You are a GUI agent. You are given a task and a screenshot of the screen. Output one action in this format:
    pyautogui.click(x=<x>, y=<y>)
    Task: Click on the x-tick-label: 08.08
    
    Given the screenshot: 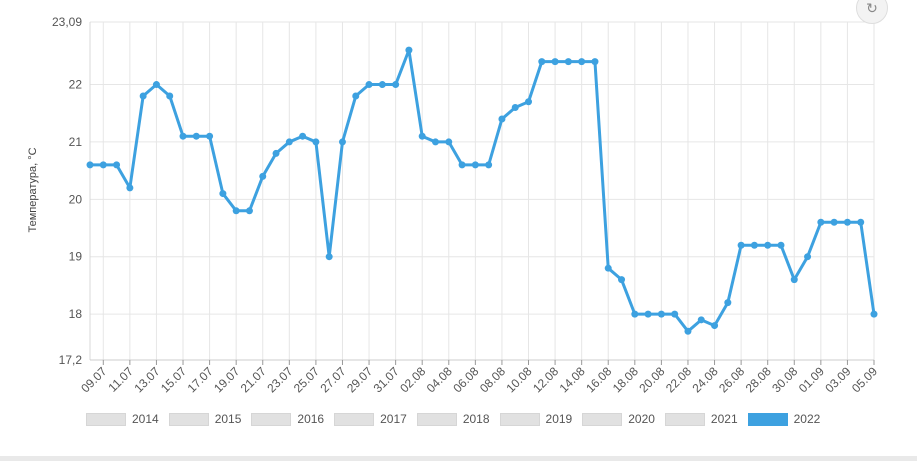 What is the action you would take?
    pyautogui.click(x=492, y=379)
    